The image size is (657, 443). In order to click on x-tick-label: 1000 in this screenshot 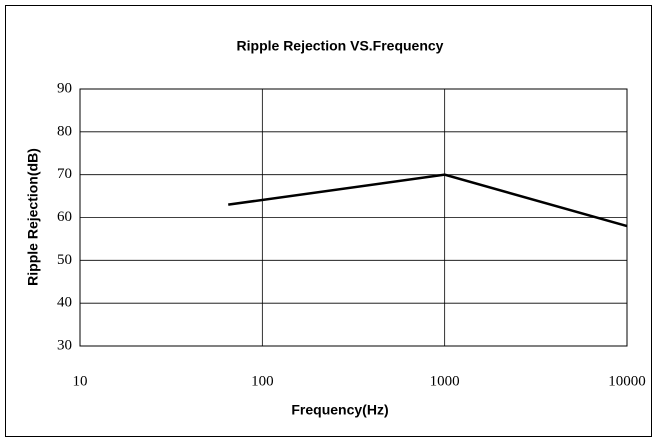, I will do `click(445, 381)`.